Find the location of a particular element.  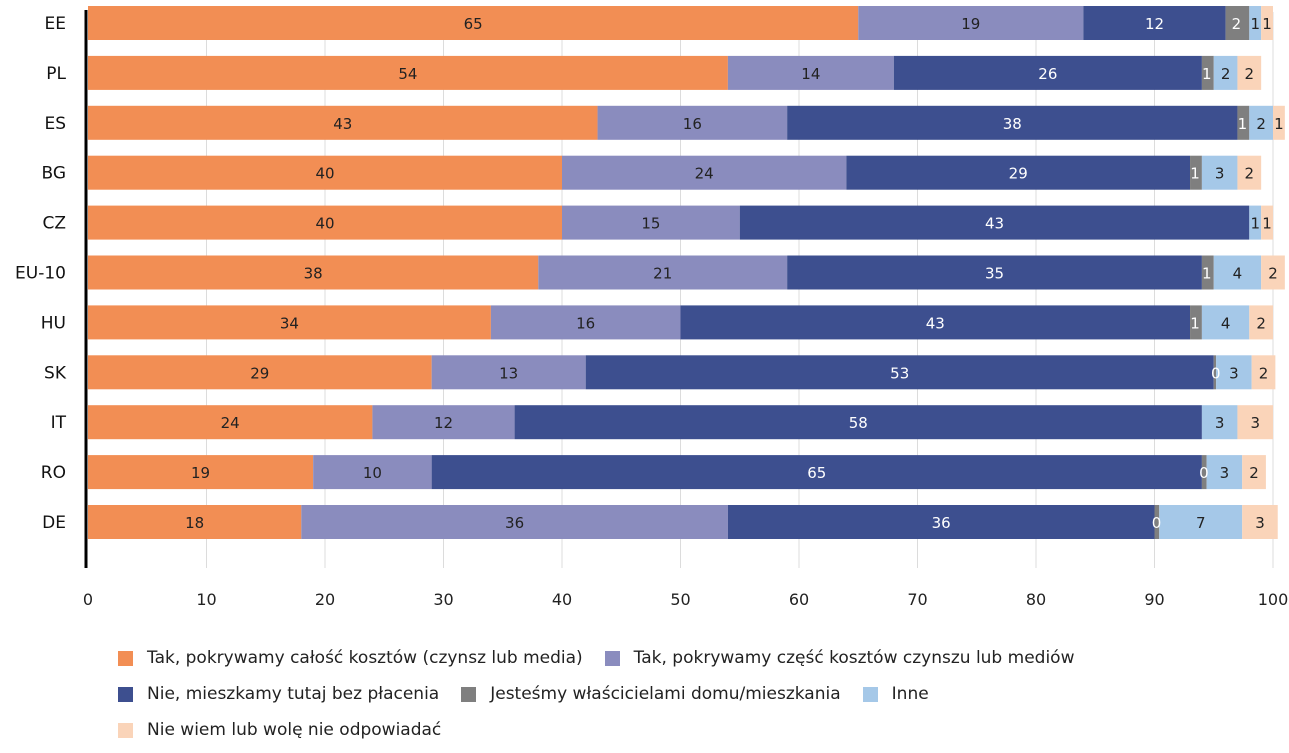

legend-label: Jesteśmy właścicielami domu/mieszkania is located at coordinates (665, 694).